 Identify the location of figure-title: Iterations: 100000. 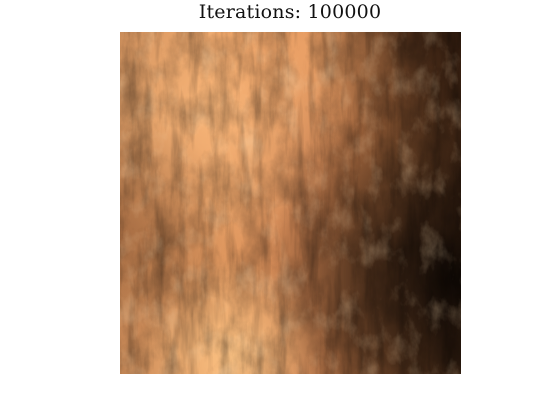
(290, 12).